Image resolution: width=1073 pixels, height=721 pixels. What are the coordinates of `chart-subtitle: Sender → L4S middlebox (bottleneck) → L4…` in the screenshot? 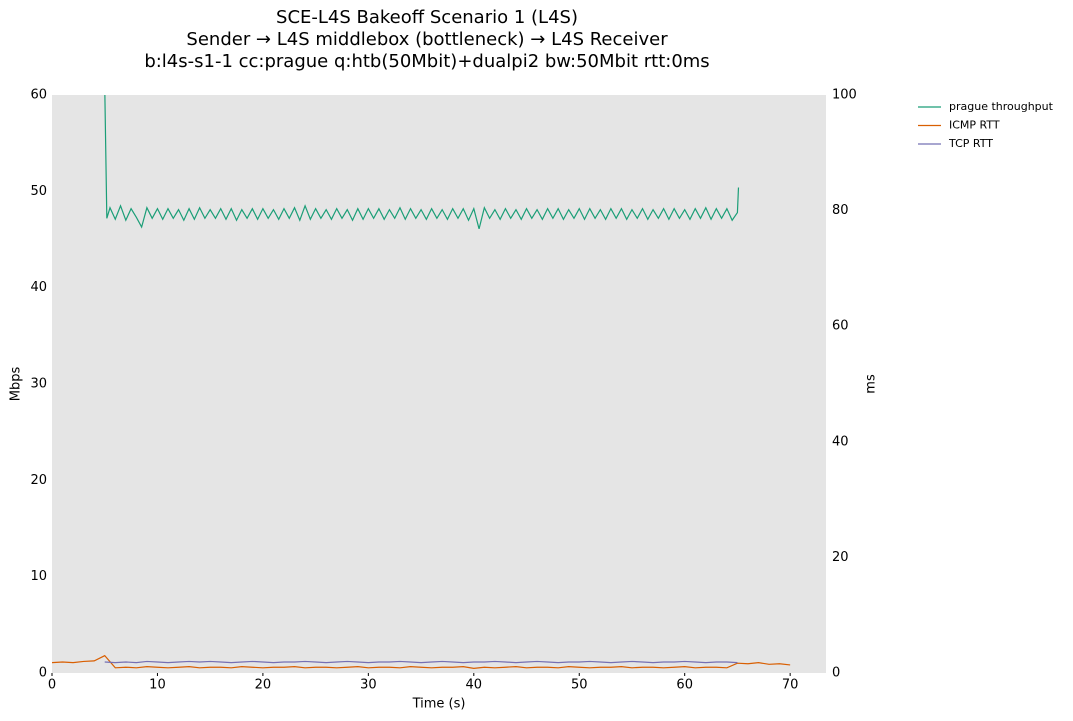 It's located at (427, 39).